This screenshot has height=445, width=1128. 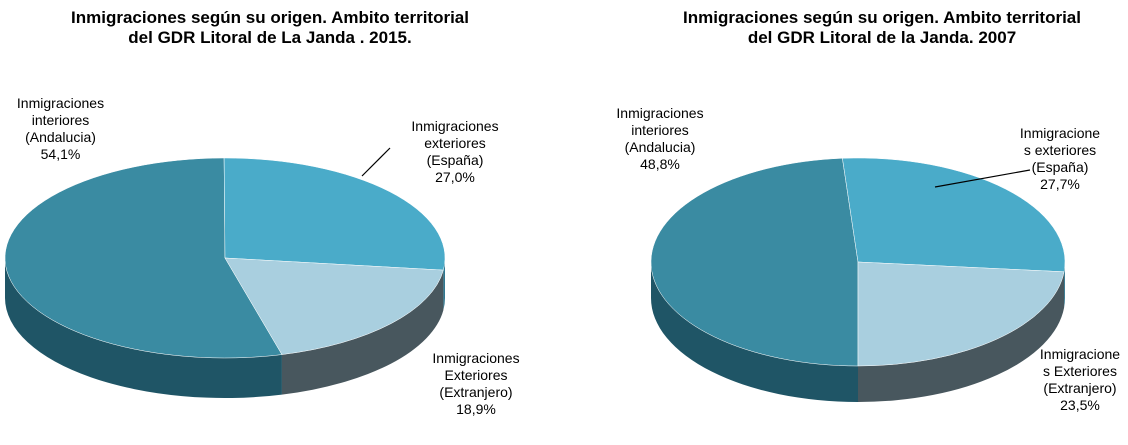 I want to click on value-label: 18,9%, so click(x=476, y=409).